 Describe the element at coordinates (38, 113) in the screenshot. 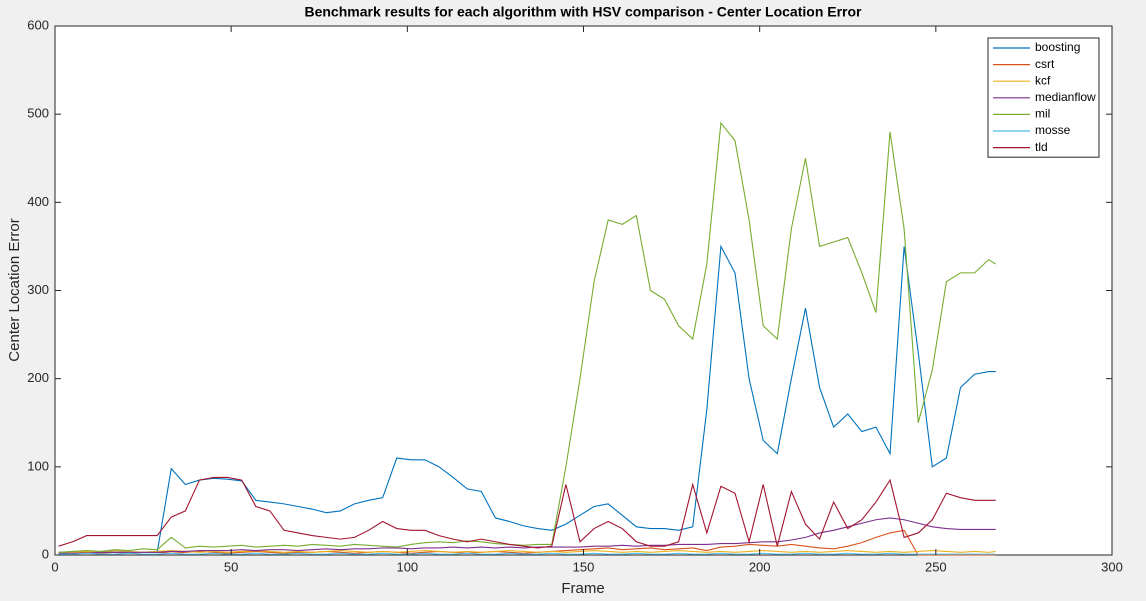

I see `y-tick-label: 500` at that location.